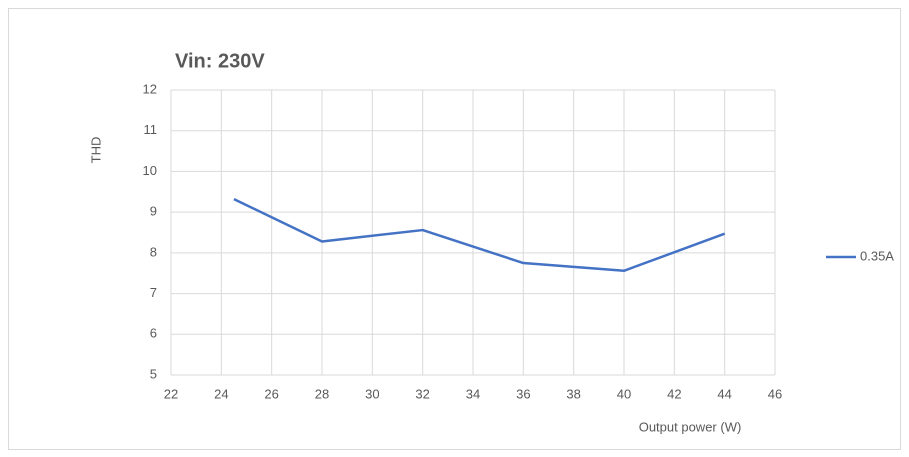 Image resolution: width=909 pixels, height=457 pixels. I want to click on x-tick-label: 34, so click(473, 393).